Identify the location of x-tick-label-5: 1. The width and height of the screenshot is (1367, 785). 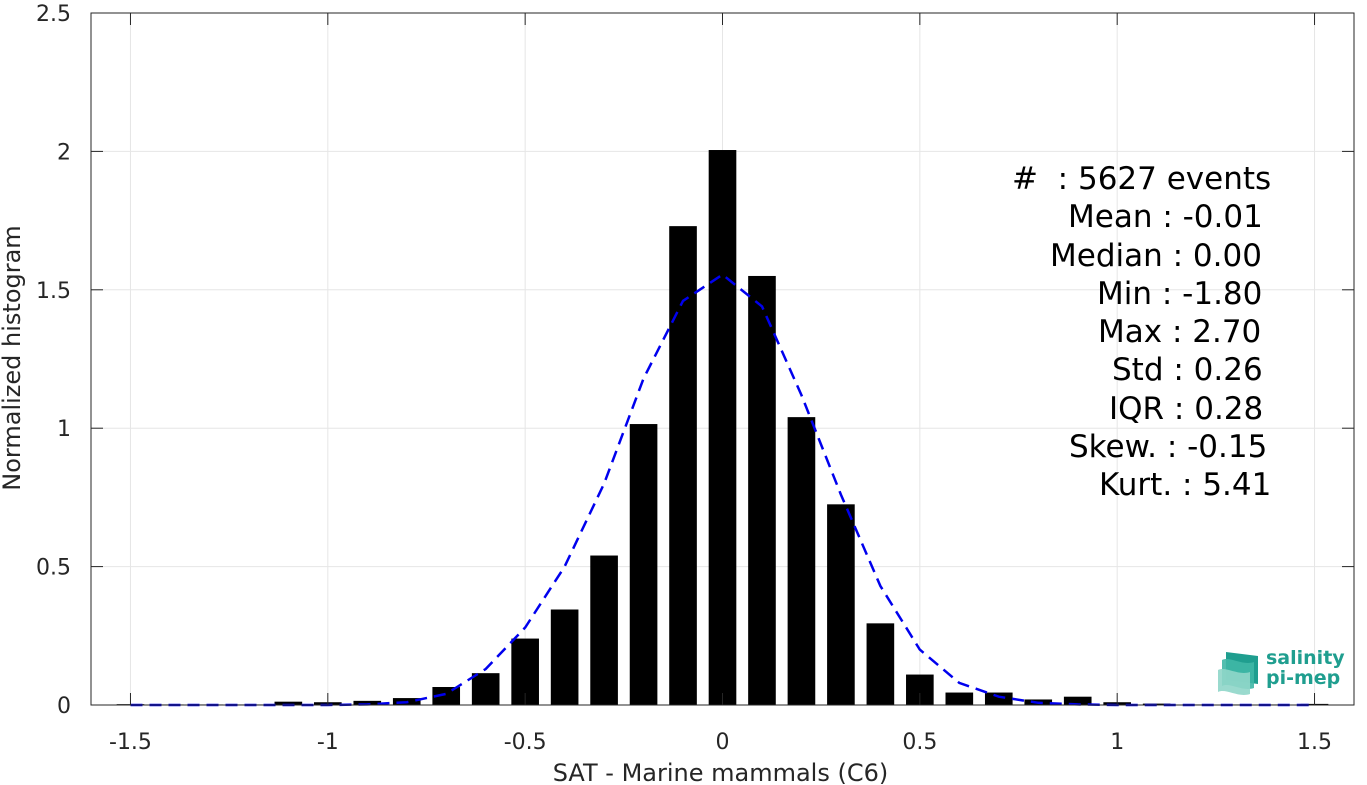
(1117, 742).